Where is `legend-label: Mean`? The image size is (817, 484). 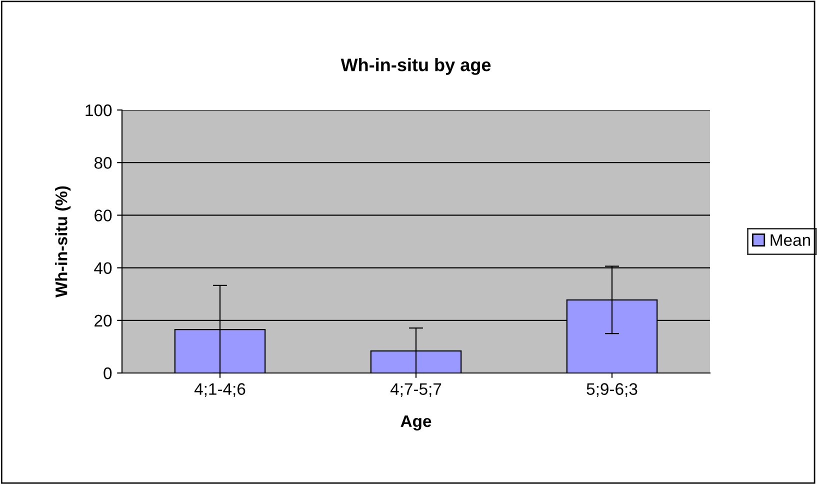 legend-label: Mean is located at coordinates (790, 240).